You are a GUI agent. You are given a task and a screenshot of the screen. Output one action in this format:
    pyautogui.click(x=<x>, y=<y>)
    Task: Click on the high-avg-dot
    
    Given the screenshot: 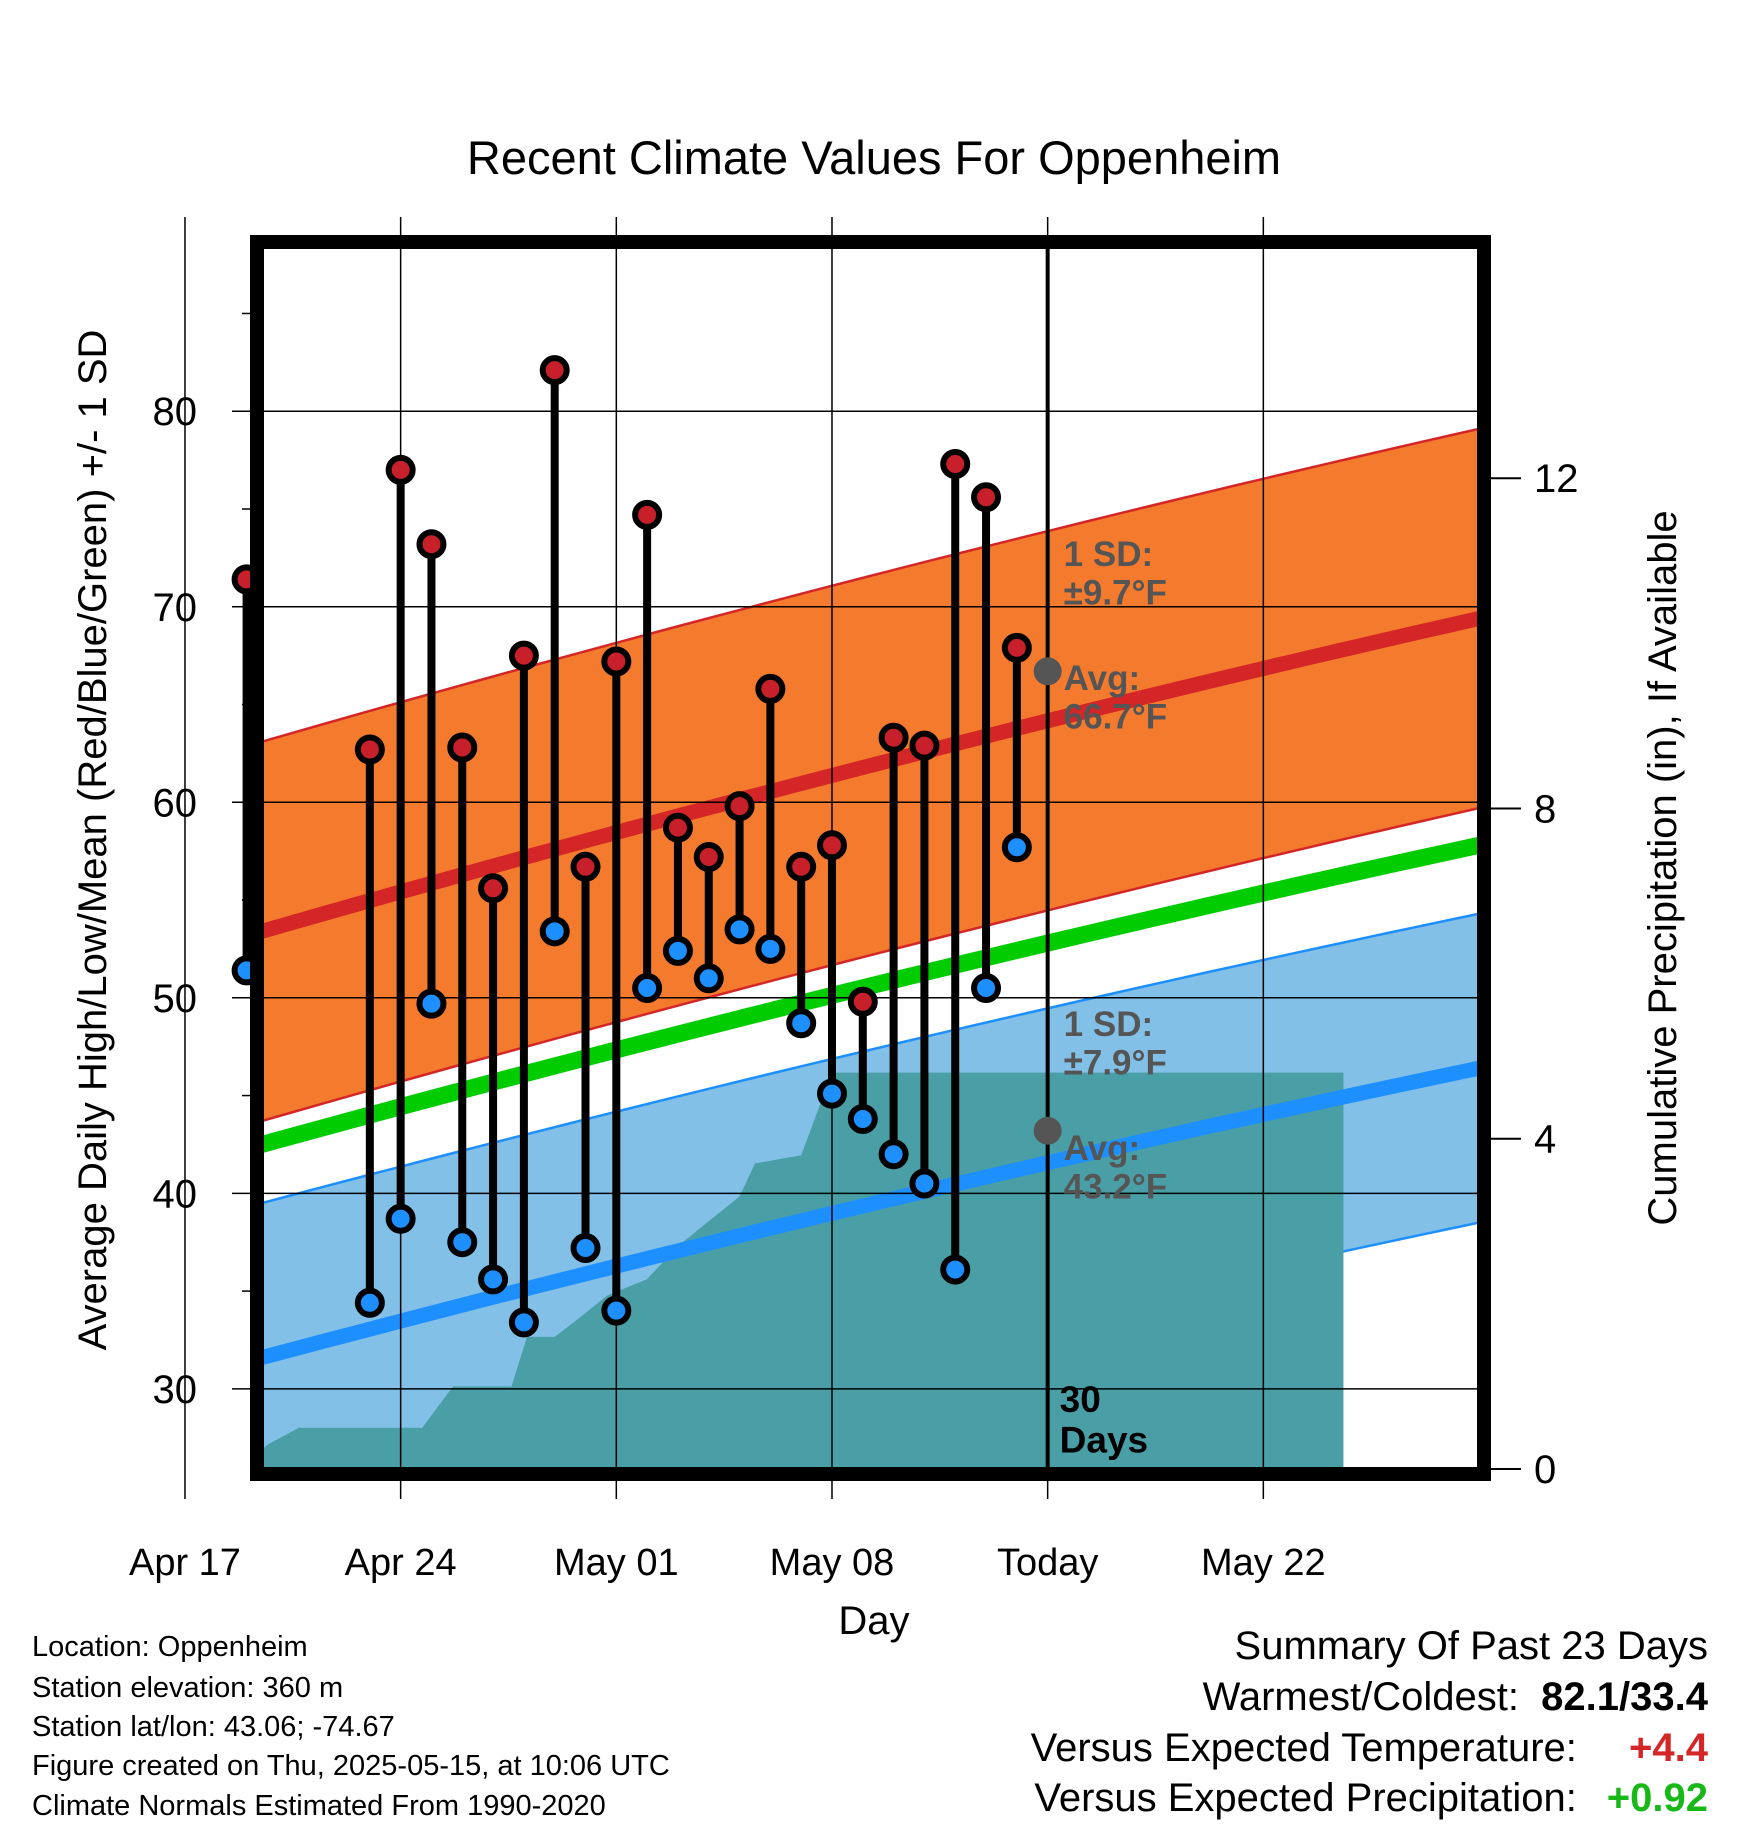 What is the action you would take?
    pyautogui.click(x=1047, y=671)
    